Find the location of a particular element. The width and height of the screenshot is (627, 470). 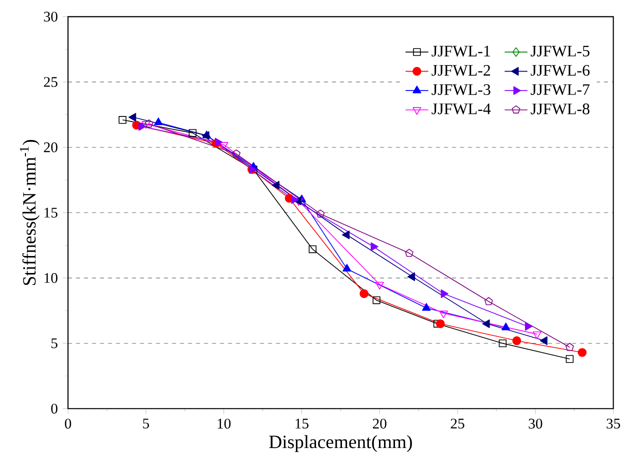

legend-label: JJFWL-1 is located at coordinates (461, 51).